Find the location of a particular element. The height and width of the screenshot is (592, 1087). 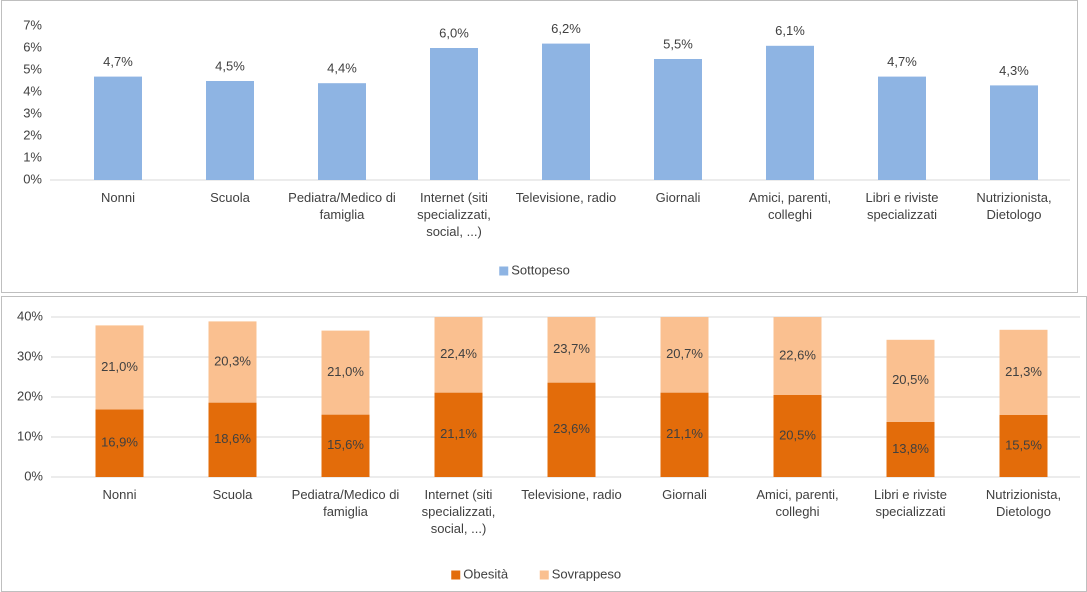

y-tick-label: 5% is located at coordinates (32, 68).